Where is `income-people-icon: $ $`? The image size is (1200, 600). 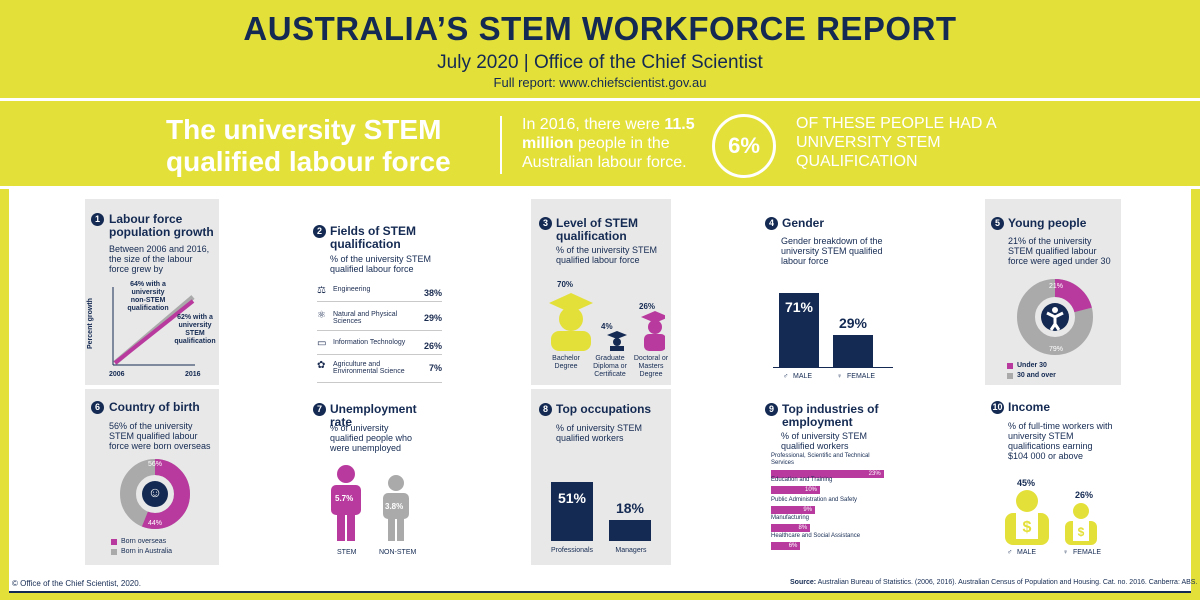 income-people-icon: $ $ is located at coordinates (1051, 517).